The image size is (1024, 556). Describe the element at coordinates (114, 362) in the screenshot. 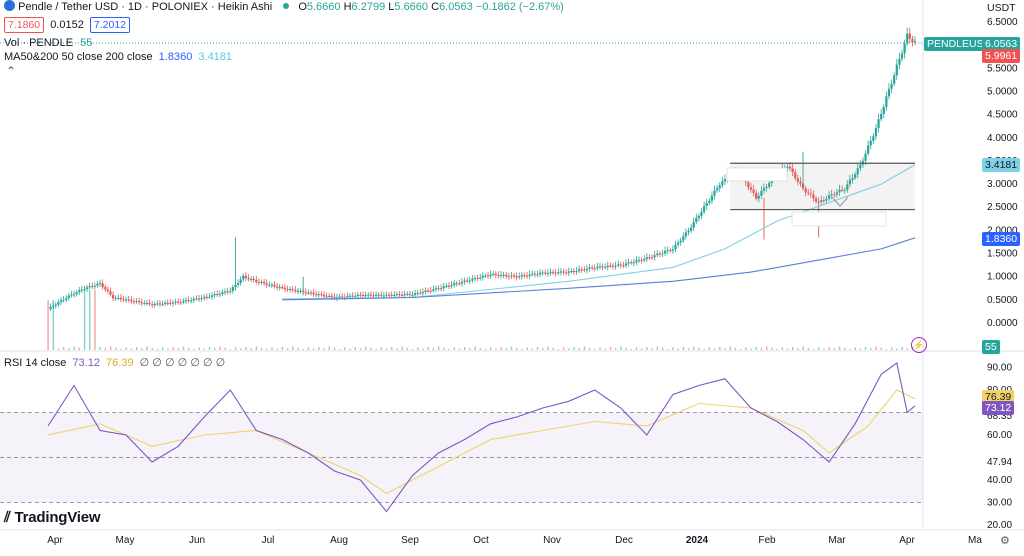

I see `rsi-legend: RSI 14 close 73.12 76.39 ∅ ∅ ∅ ∅ ∅ ∅ ∅` at that location.